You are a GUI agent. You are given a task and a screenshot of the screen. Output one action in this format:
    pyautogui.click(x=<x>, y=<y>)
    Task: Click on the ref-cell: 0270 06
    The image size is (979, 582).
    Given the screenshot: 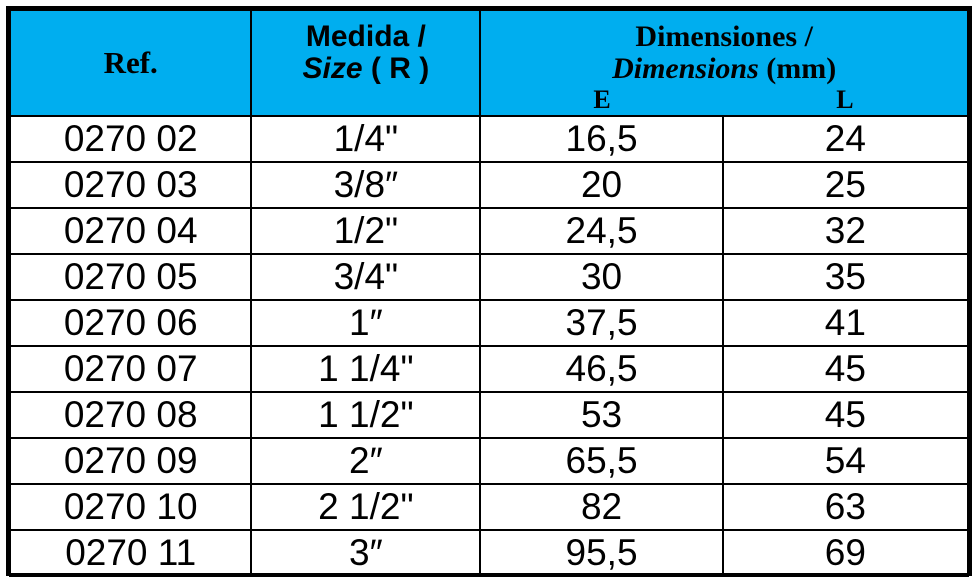 What is the action you would take?
    pyautogui.click(x=130, y=323)
    